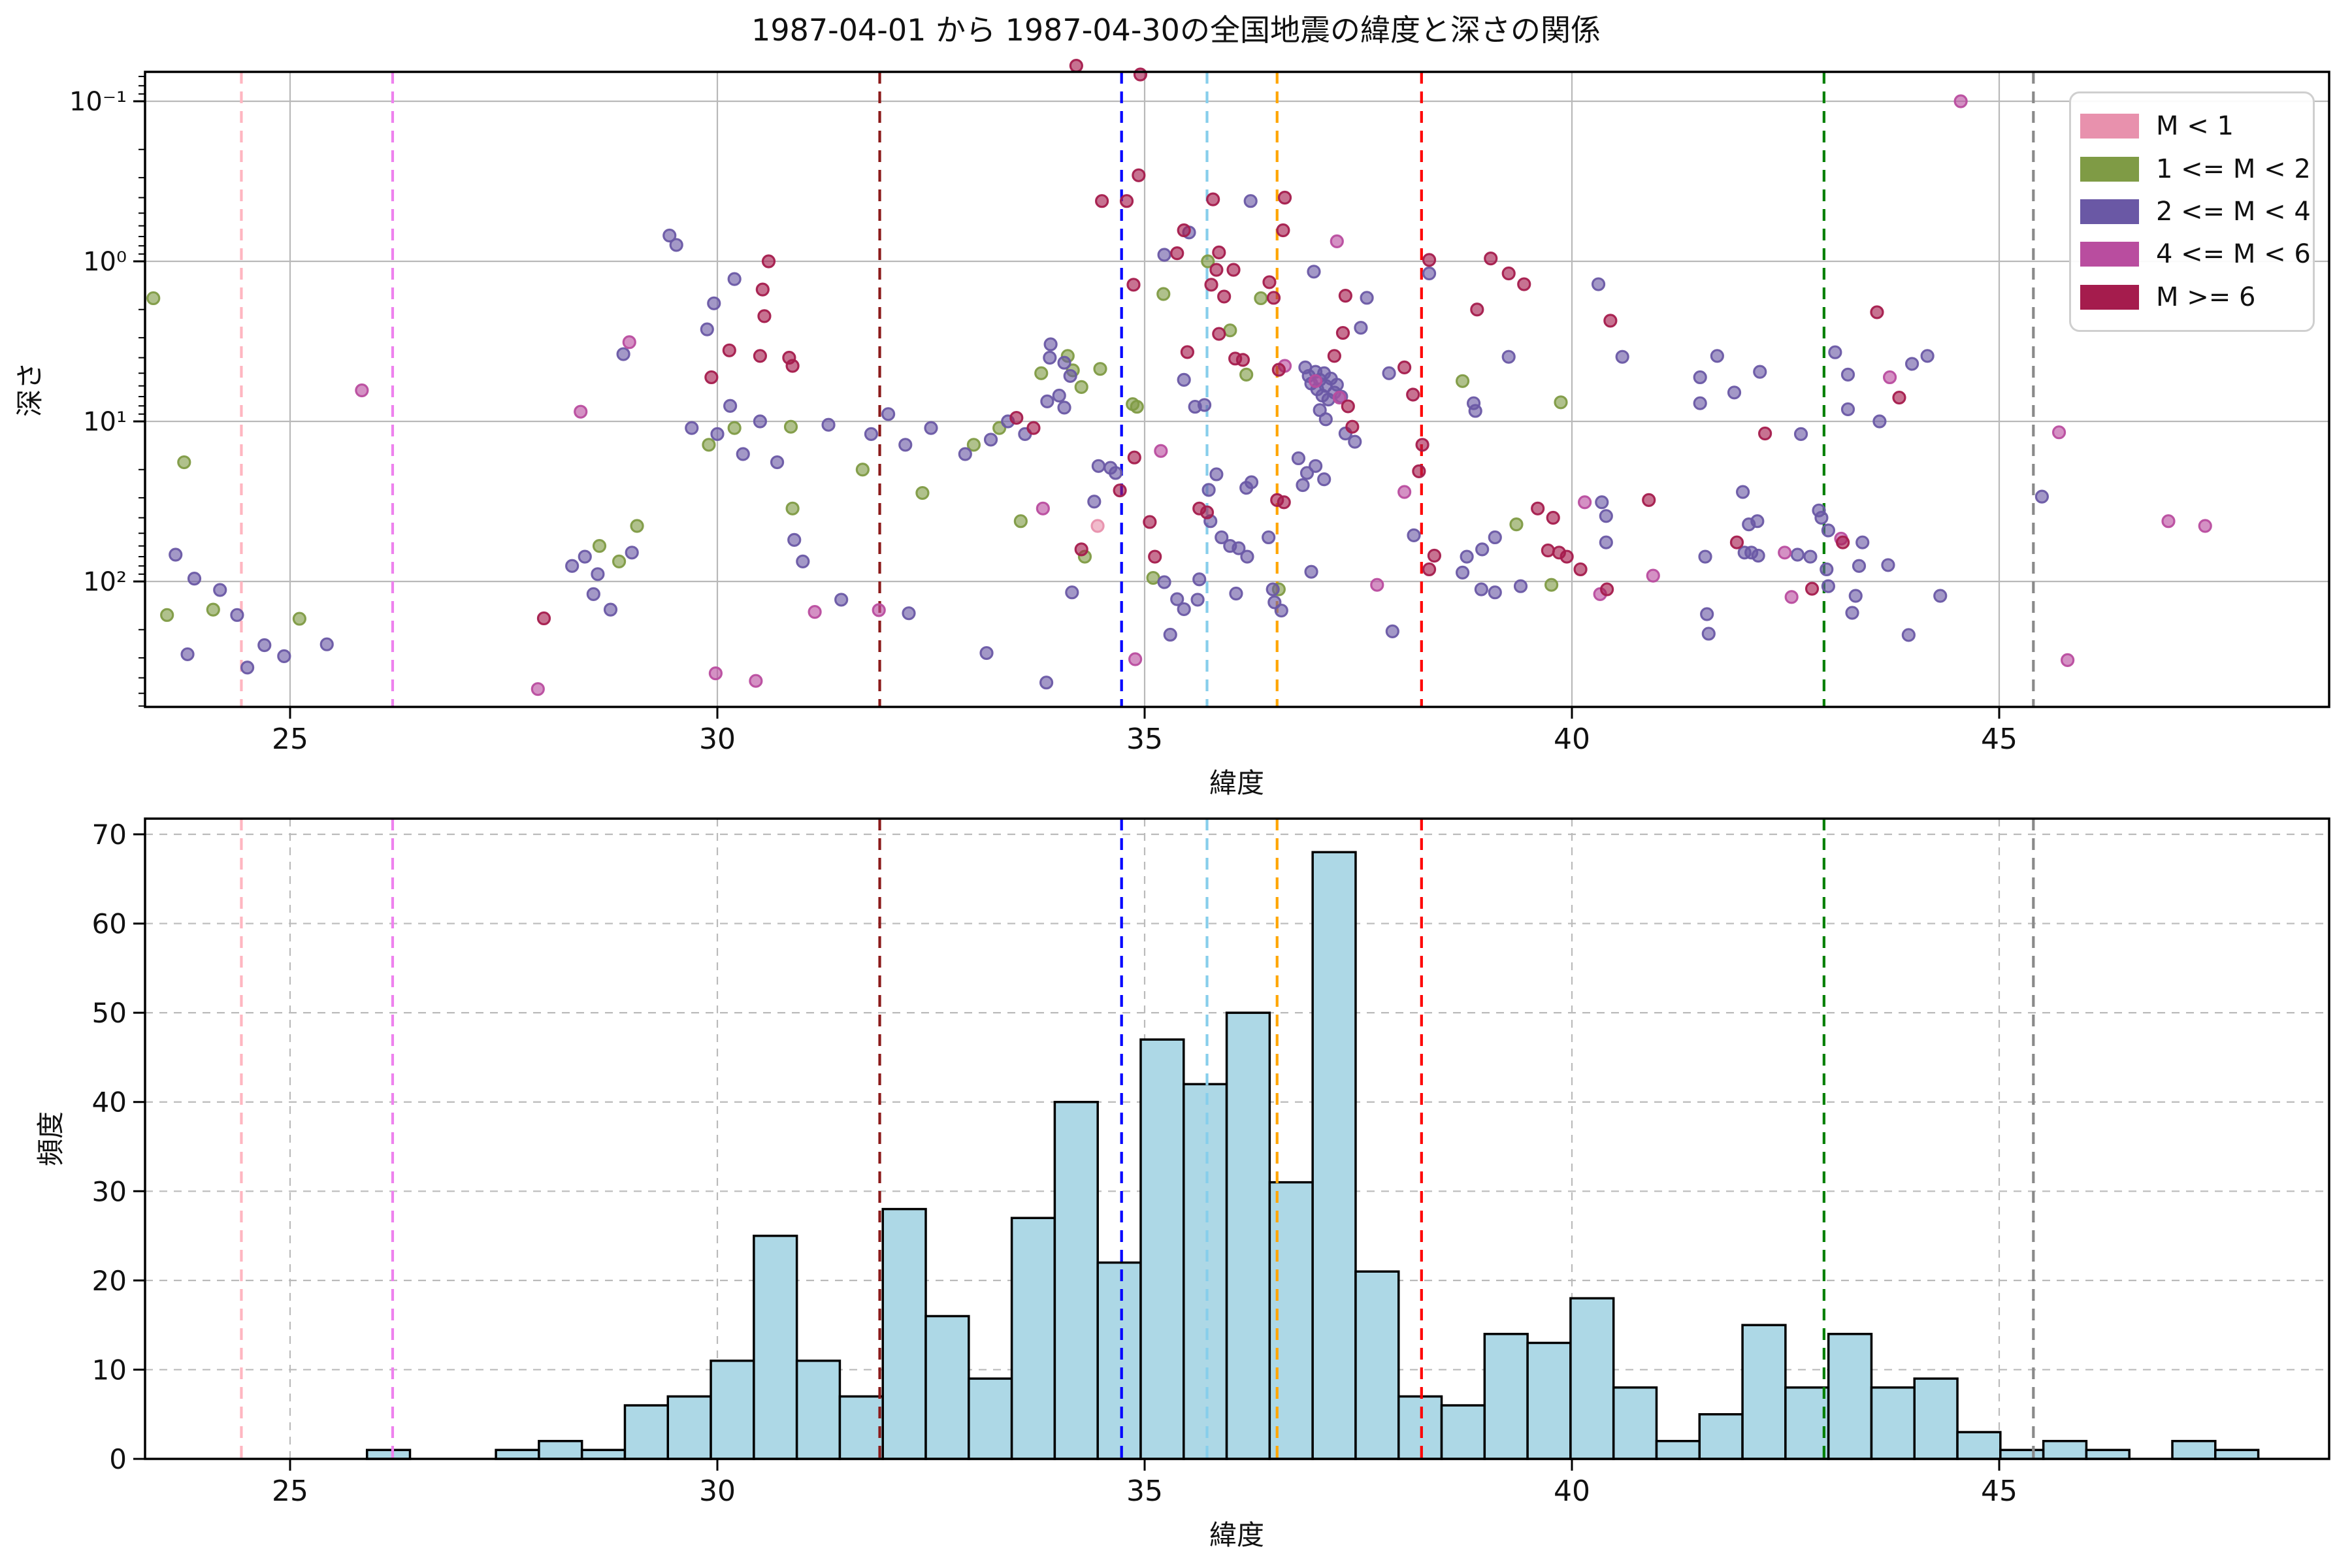 This screenshot has width=2352, height=1568. What do you see at coordinates (98, 102) in the screenshot?
I see `scatter-ytick: 10⁻¹` at bounding box center [98, 102].